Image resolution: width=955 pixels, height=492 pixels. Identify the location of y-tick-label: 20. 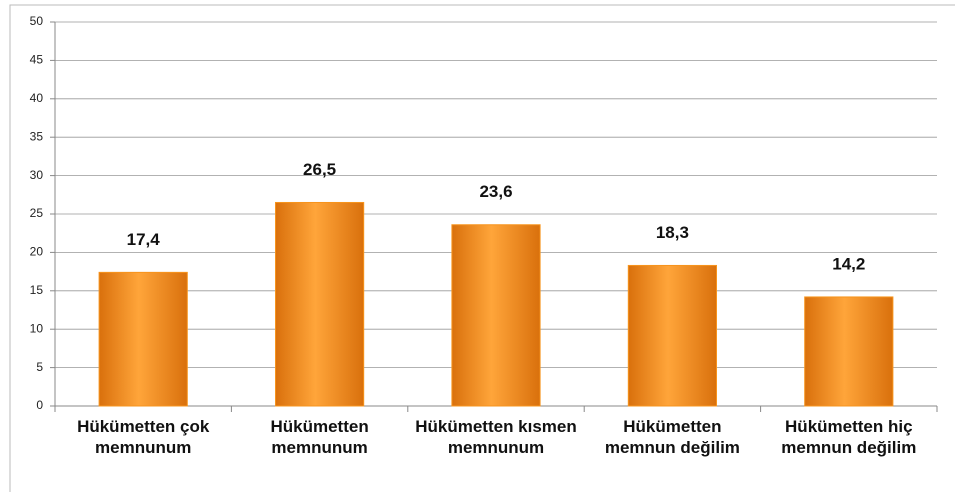
(37, 252).